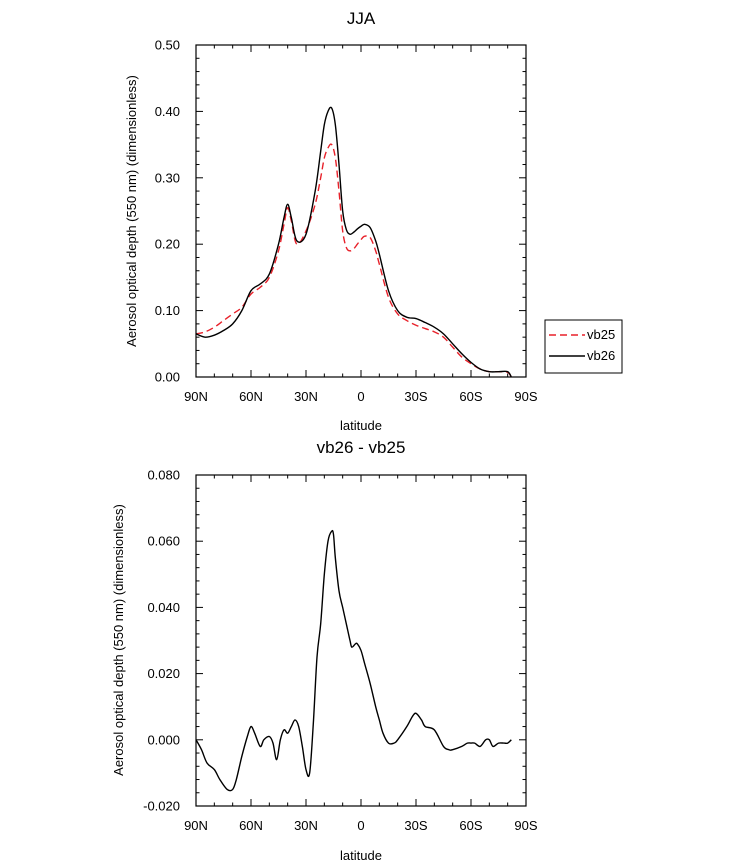 The image size is (733, 865). What do you see at coordinates (361, 18) in the screenshot?
I see `top-chart-title: JJA` at bounding box center [361, 18].